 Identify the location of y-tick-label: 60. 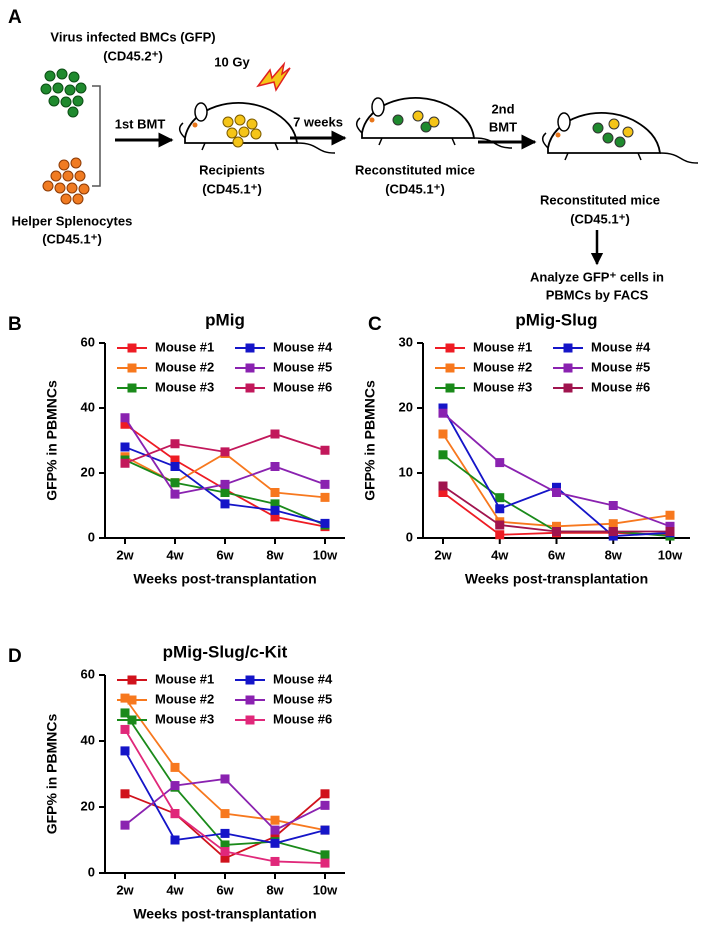
(88, 341).